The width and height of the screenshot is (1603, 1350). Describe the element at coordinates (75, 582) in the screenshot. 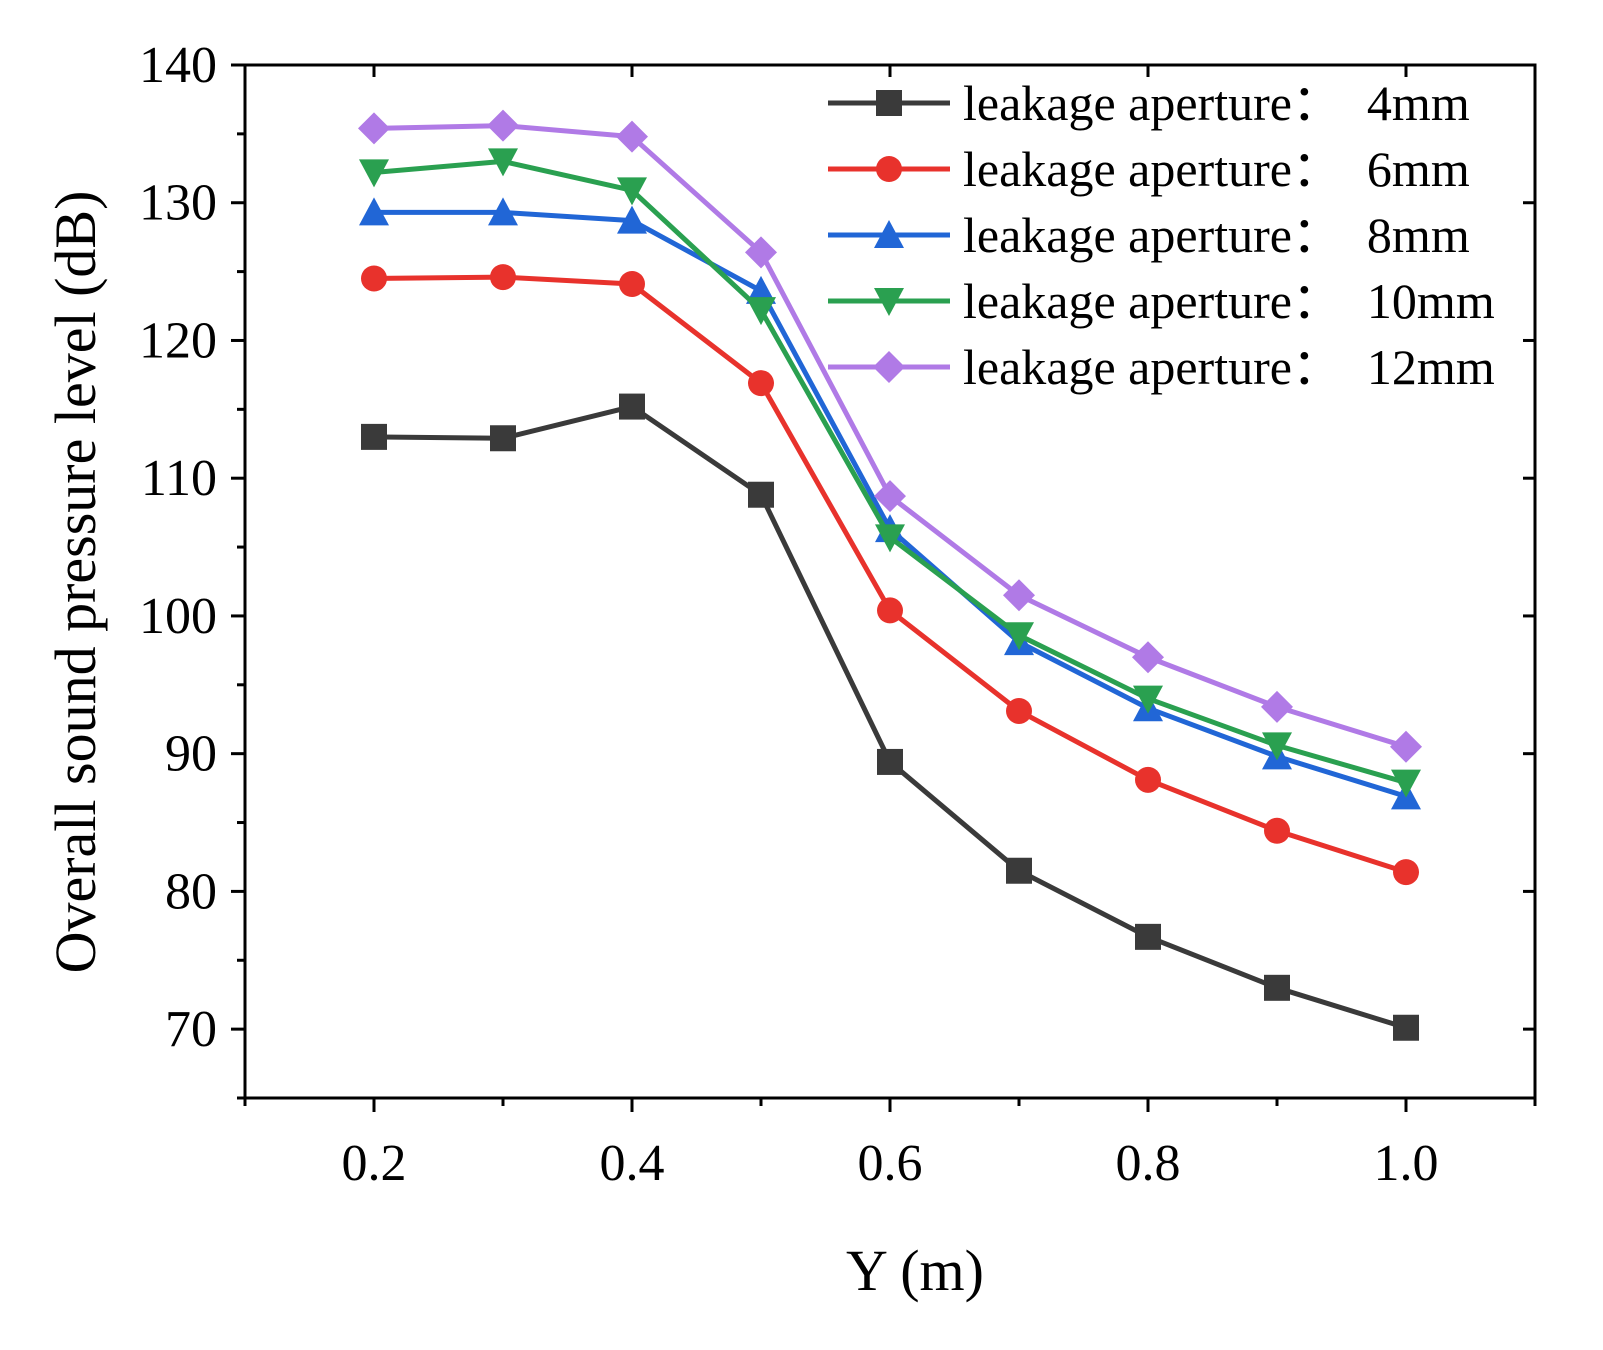

I see `y-axis-title: Overall sound pressure level (dB)` at that location.